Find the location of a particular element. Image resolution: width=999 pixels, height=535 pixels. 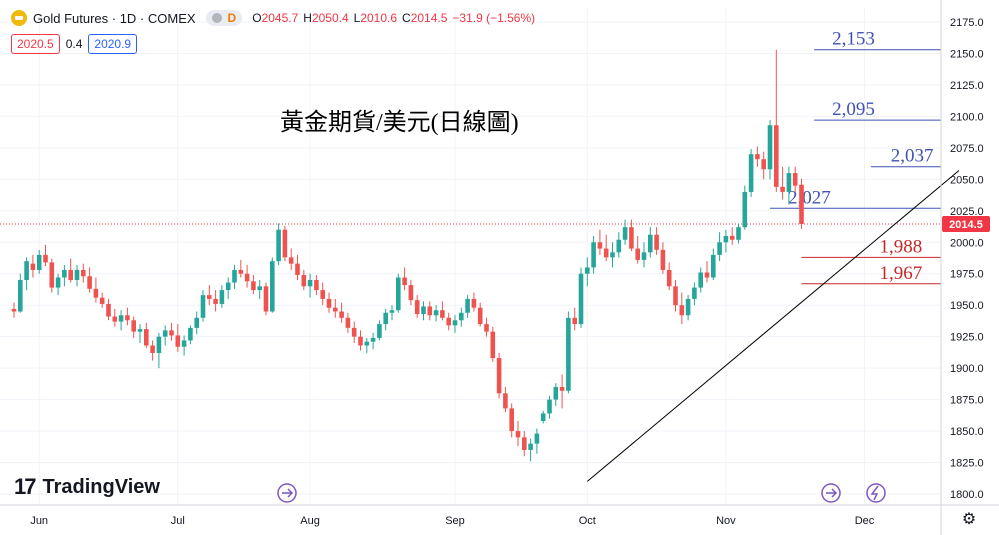

level-label: 2,153 is located at coordinates (853, 39).